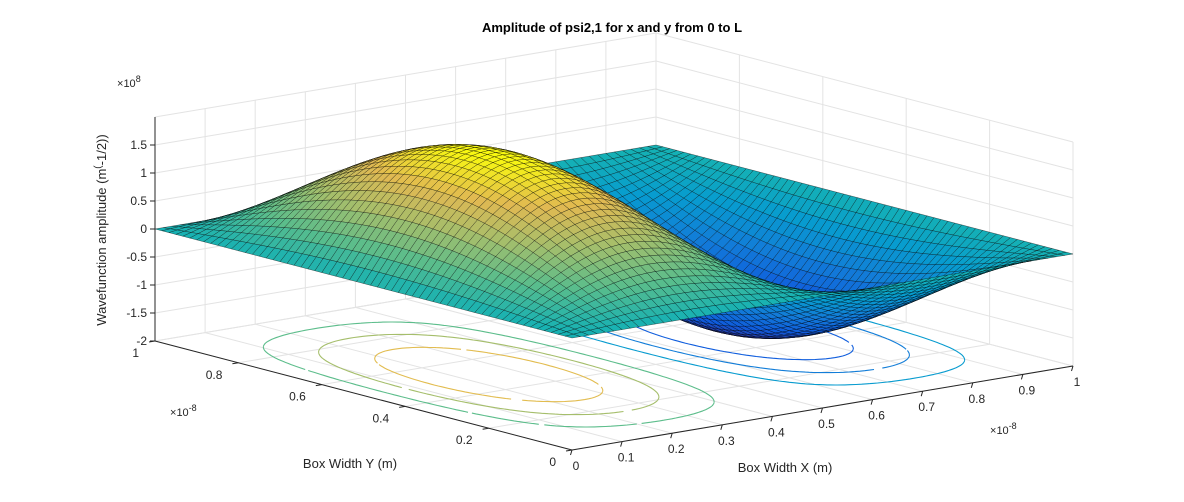  What do you see at coordinates (626, 458) in the screenshot?
I see `x-tick-label: 0.1` at bounding box center [626, 458].